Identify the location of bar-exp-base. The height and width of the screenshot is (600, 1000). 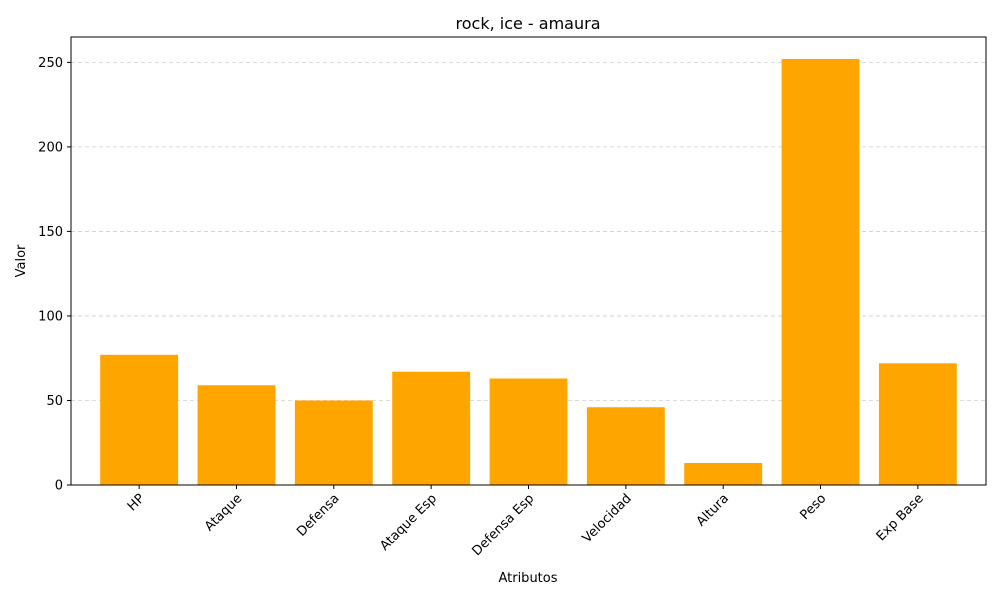
(917, 424).